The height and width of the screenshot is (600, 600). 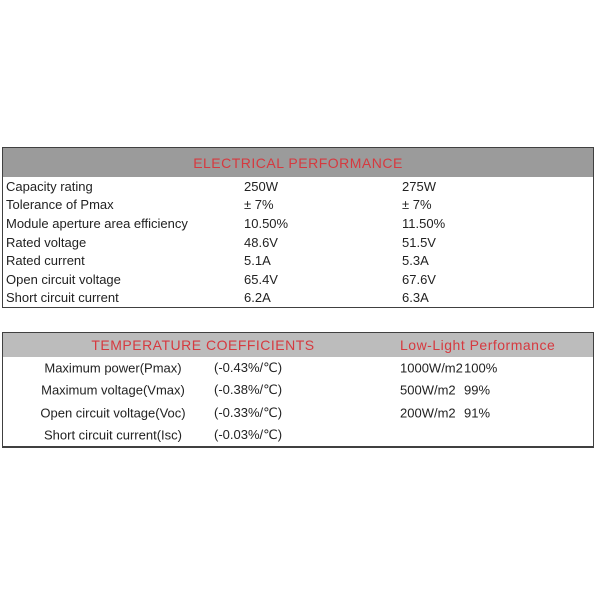 I want to click on spec-value-model-1: 65.4V, so click(x=261, y=279).